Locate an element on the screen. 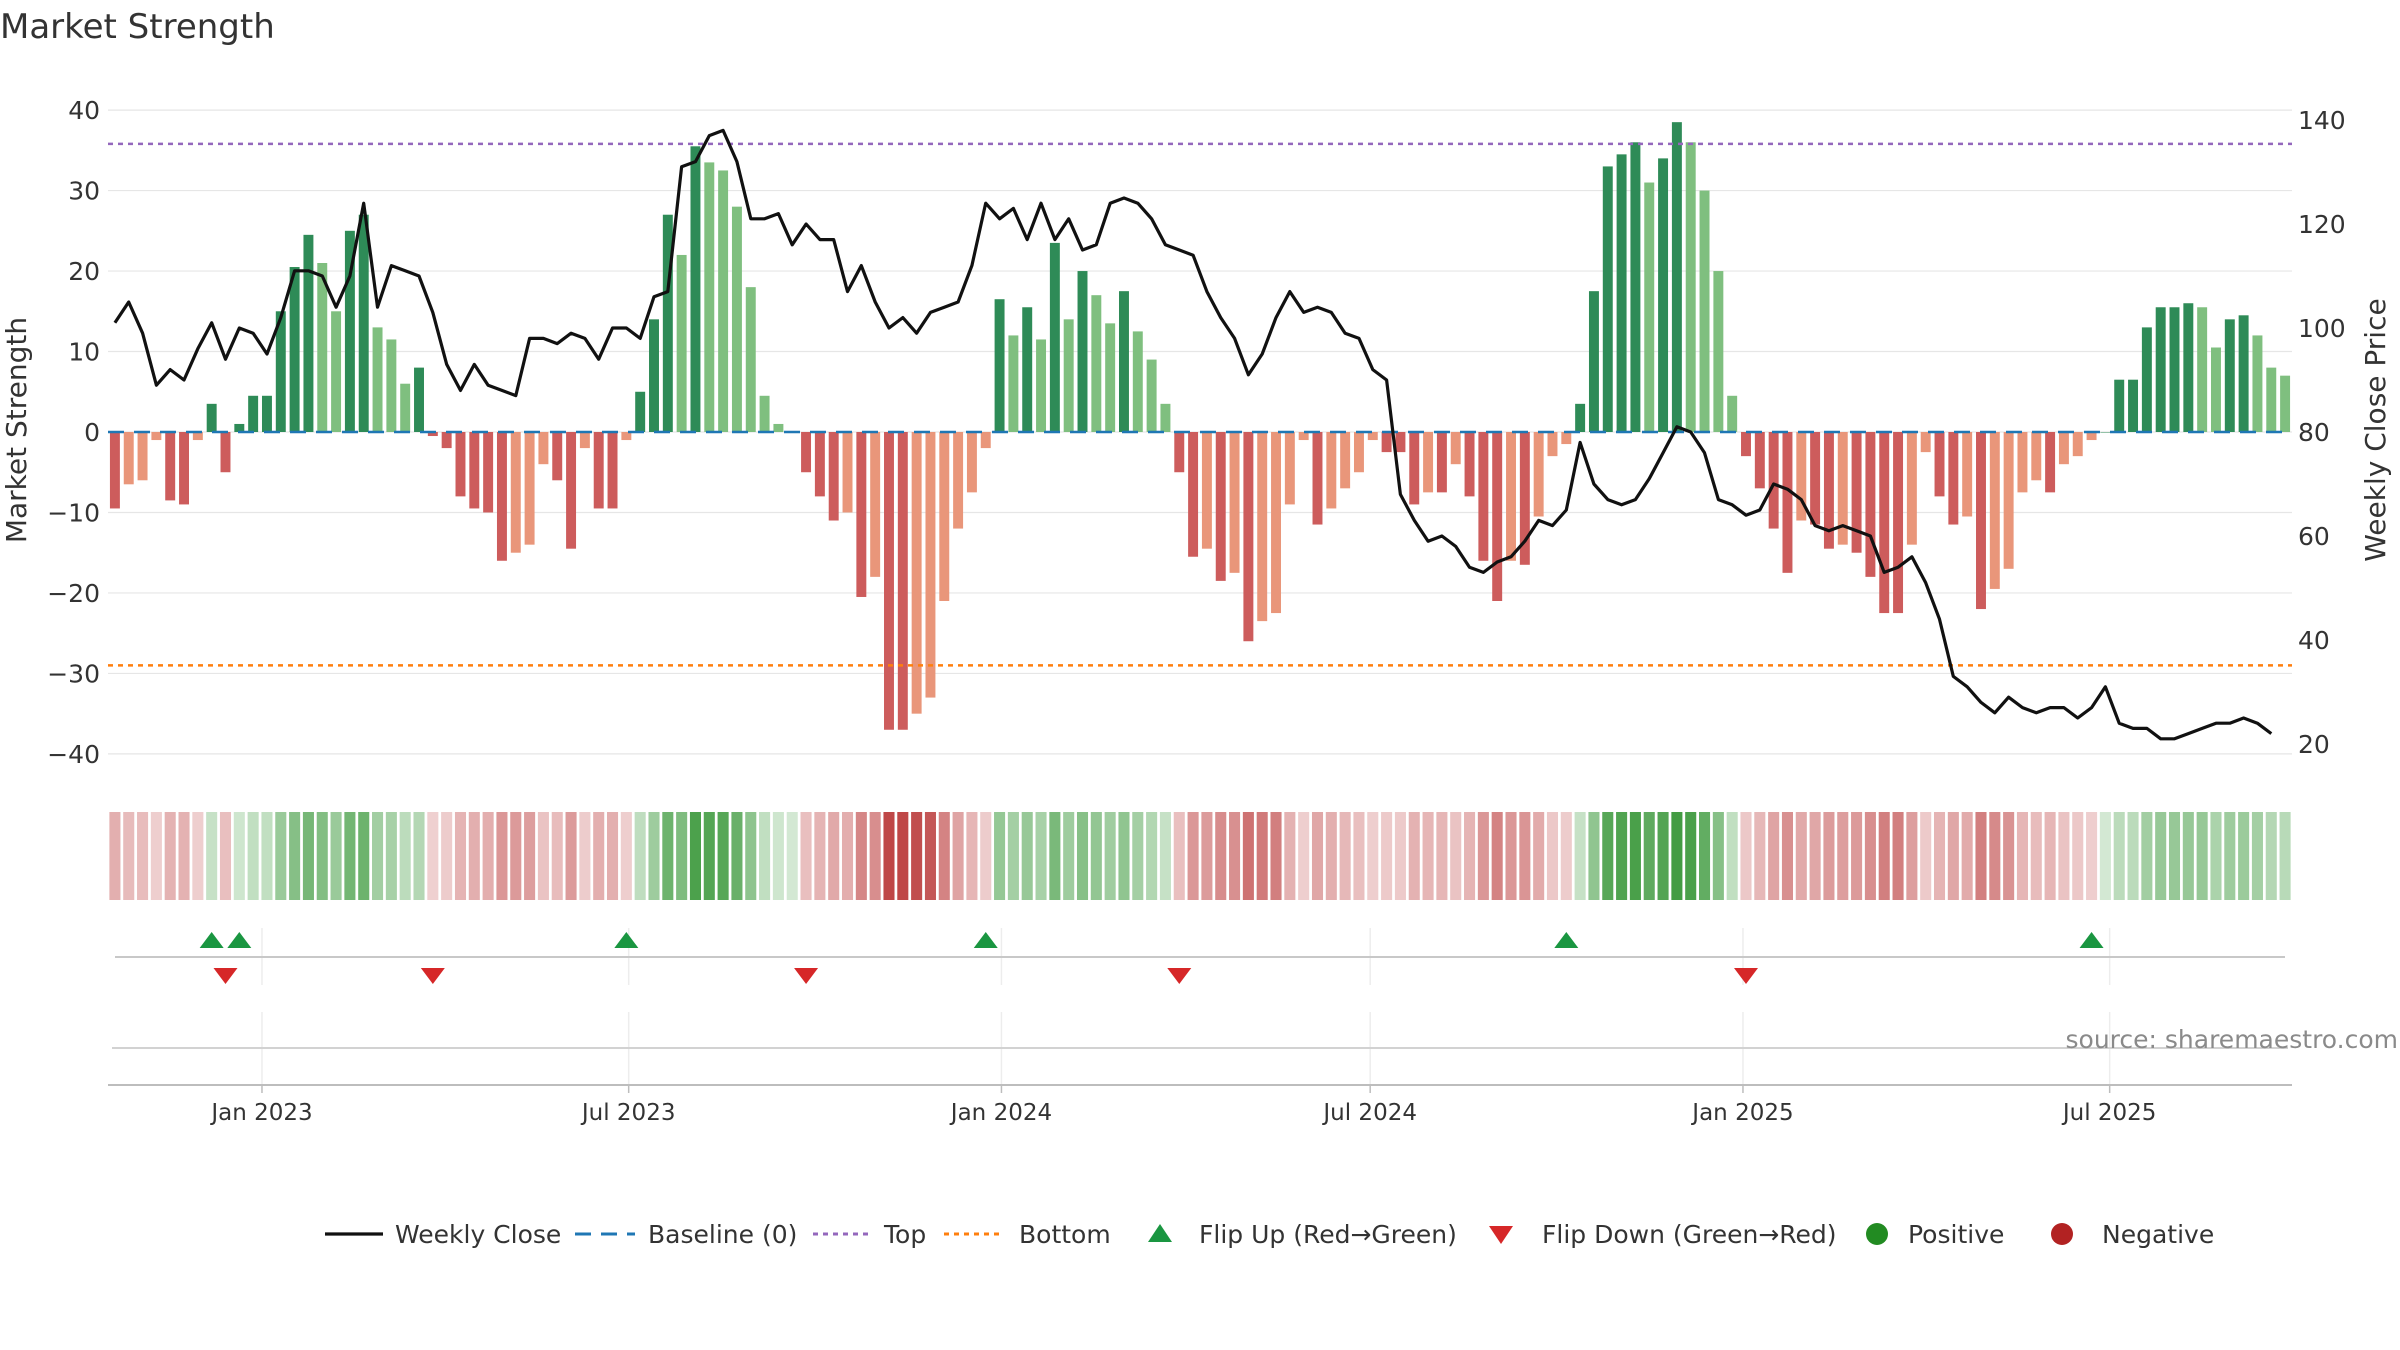  legend-label-flip-down: Flip Down (Green→Red) is located at coordinates (1689, 1234).